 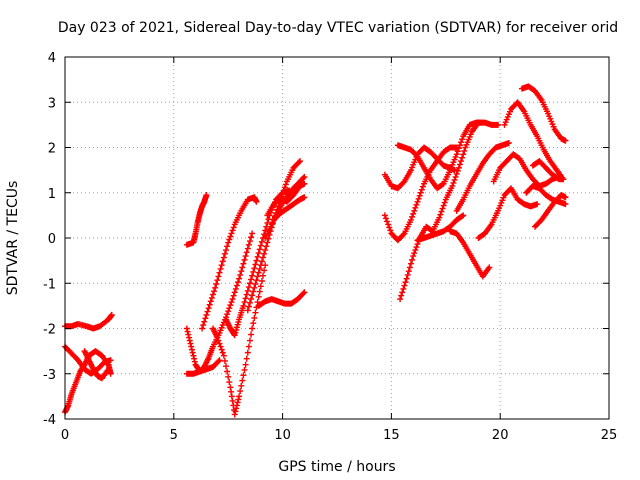 What do you see at coordinates (49, 239) in the screenshot?
I see `y-tick-labels: -4 -3 -2 -1 0 1 2 3 4` at bounding box center [49, 239].